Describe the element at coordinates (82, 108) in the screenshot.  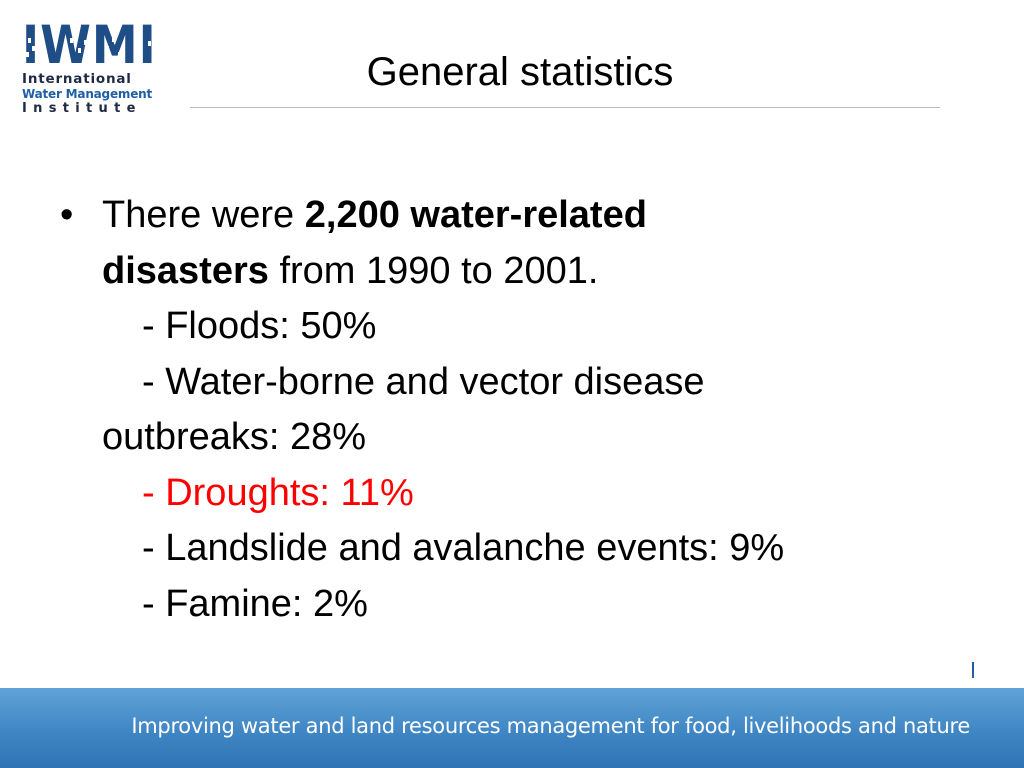
I see `logo-line-institute: Institute` at that location.